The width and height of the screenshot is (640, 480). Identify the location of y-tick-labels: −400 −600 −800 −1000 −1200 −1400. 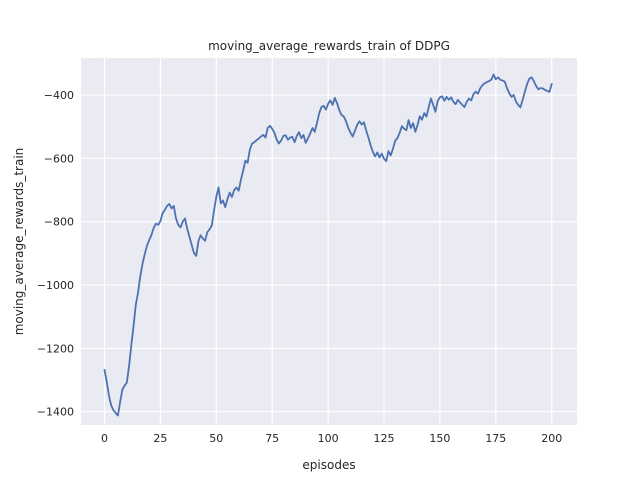
(55, 254).